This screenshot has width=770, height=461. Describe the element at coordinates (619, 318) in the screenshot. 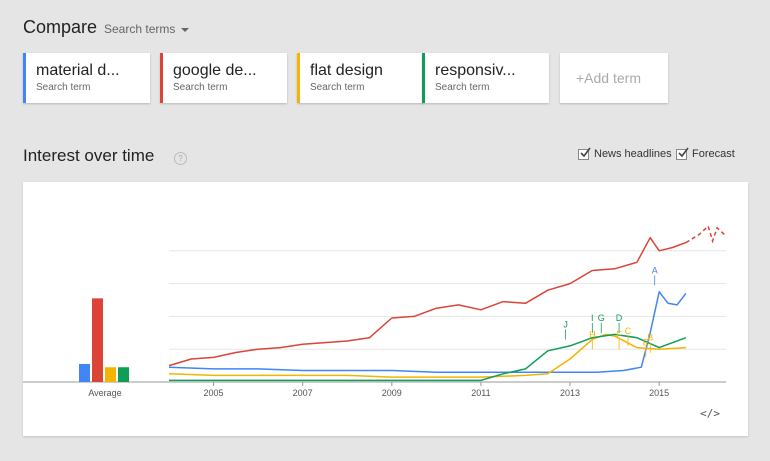

I see `annotation-label: D` at that location.